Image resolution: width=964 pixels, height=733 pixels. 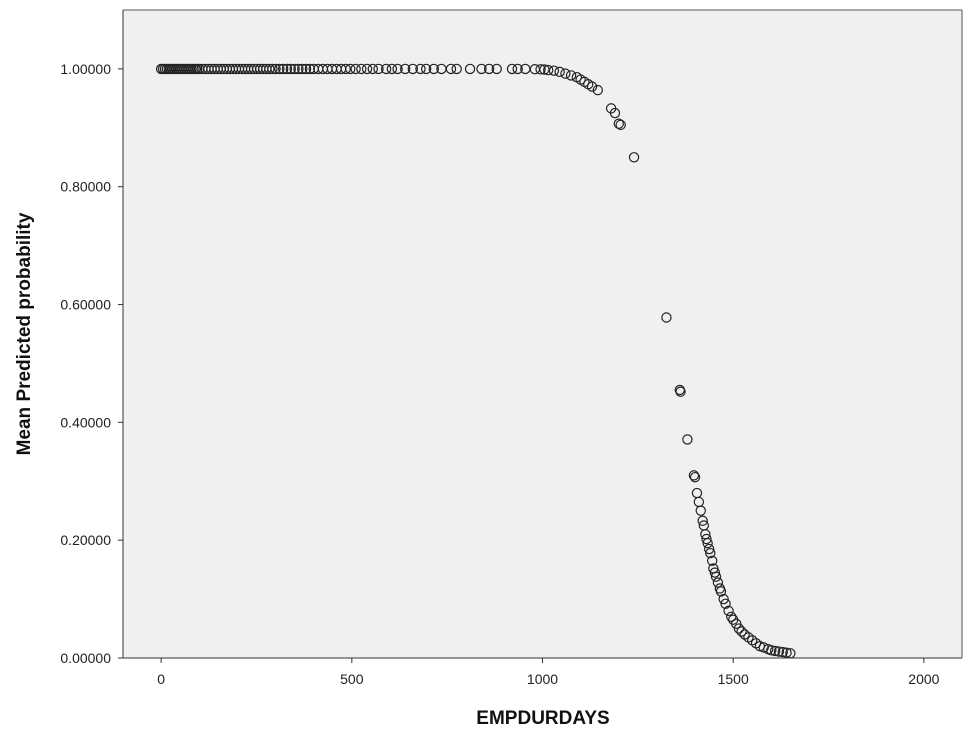 What do you see at coordinates (161, 679) in the screenshot?
I see `x-tick-label: 0` at bounding box center [161, 679].